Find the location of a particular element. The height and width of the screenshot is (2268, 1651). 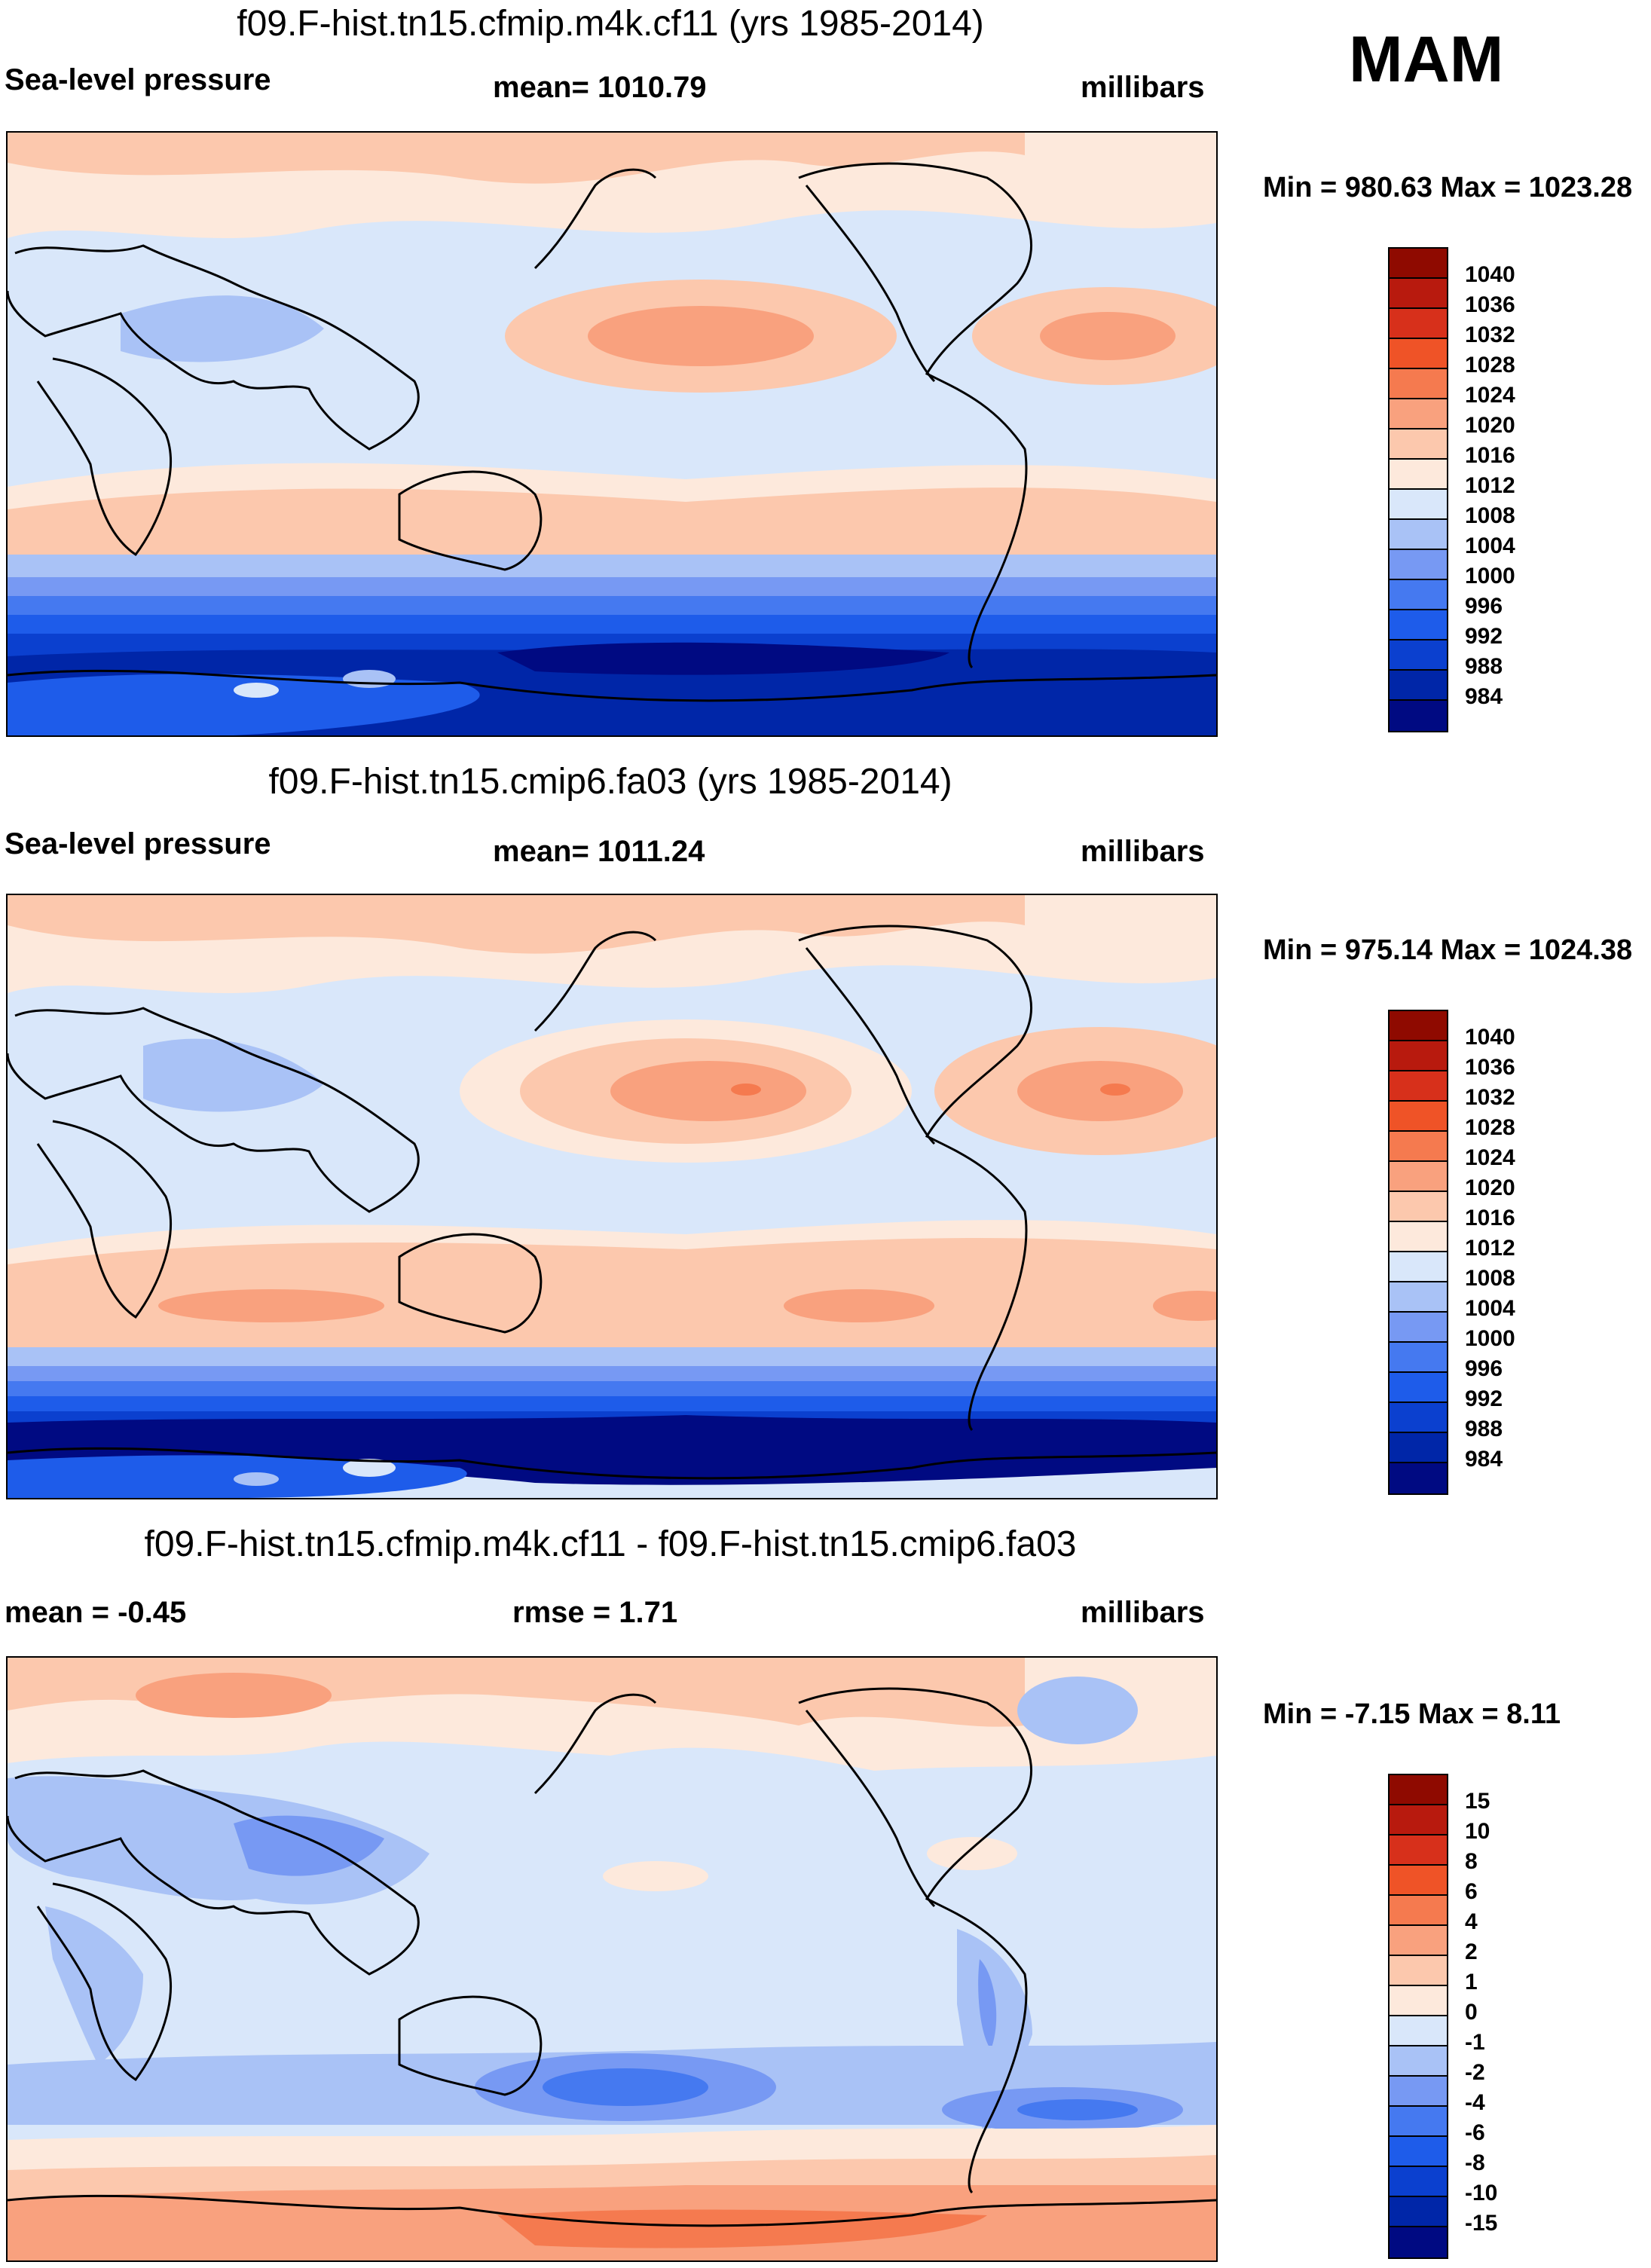

colorbar-tick-label: -1 is located at coordinates (1475, 2042).